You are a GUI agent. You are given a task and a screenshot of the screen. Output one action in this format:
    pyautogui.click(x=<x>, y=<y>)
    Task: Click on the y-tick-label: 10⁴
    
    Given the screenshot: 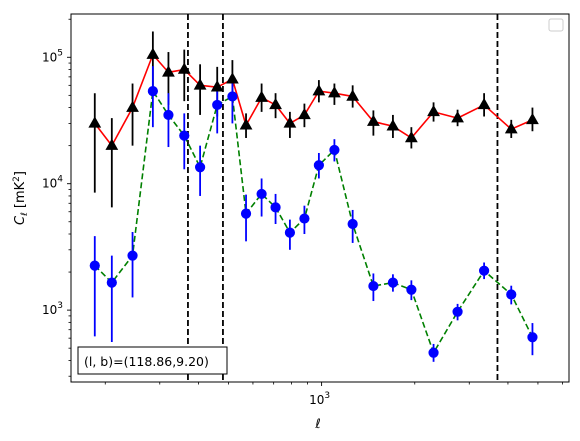 What is the action you would take?
    pyautogui.click(x=52, y=183)
    